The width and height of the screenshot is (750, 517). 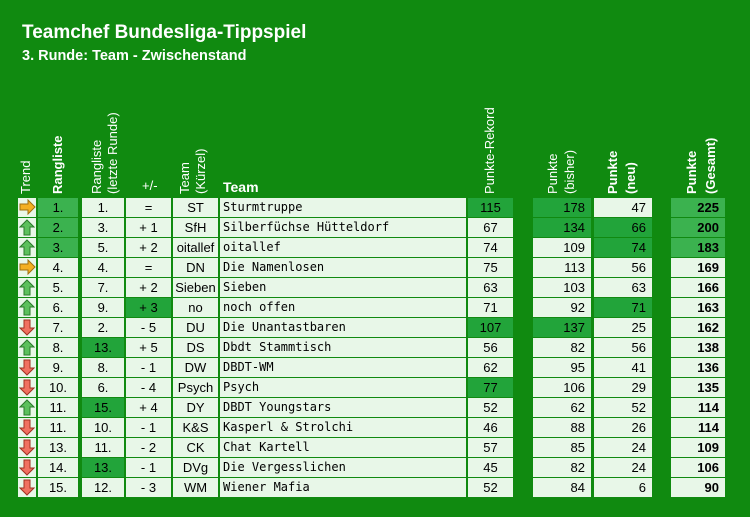 What do you see at coordinates (562, 427) in the screenshot?
I see `points-previous-cell: 88` at bounding box center [562, 427].